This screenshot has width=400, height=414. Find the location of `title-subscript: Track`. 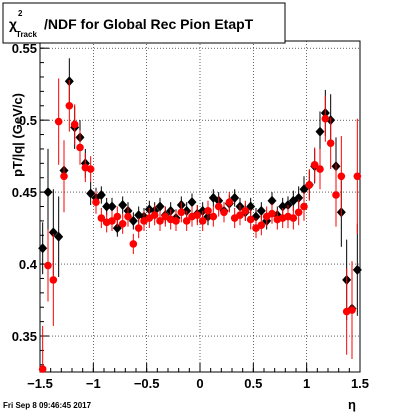

title-subscript: Track is located at coordinates (26, 34).